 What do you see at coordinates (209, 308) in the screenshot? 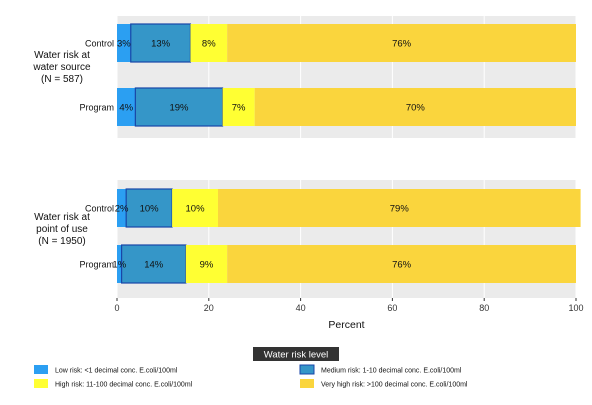
I see `x-tick-label: 20` at bounding box center [209, 308].